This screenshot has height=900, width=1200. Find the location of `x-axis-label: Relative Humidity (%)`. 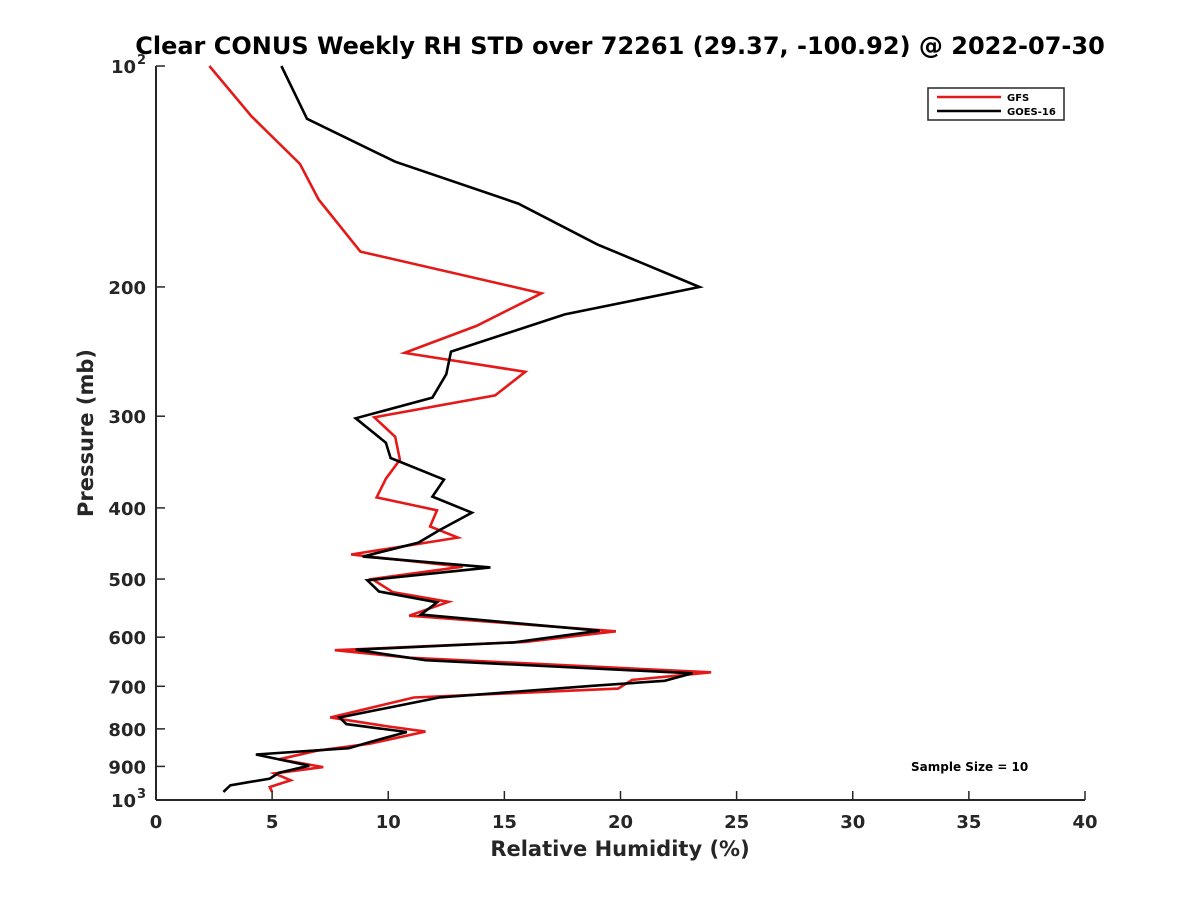

x-axis-label: Relative Humidity (%) is located at coordinates (619, 849).